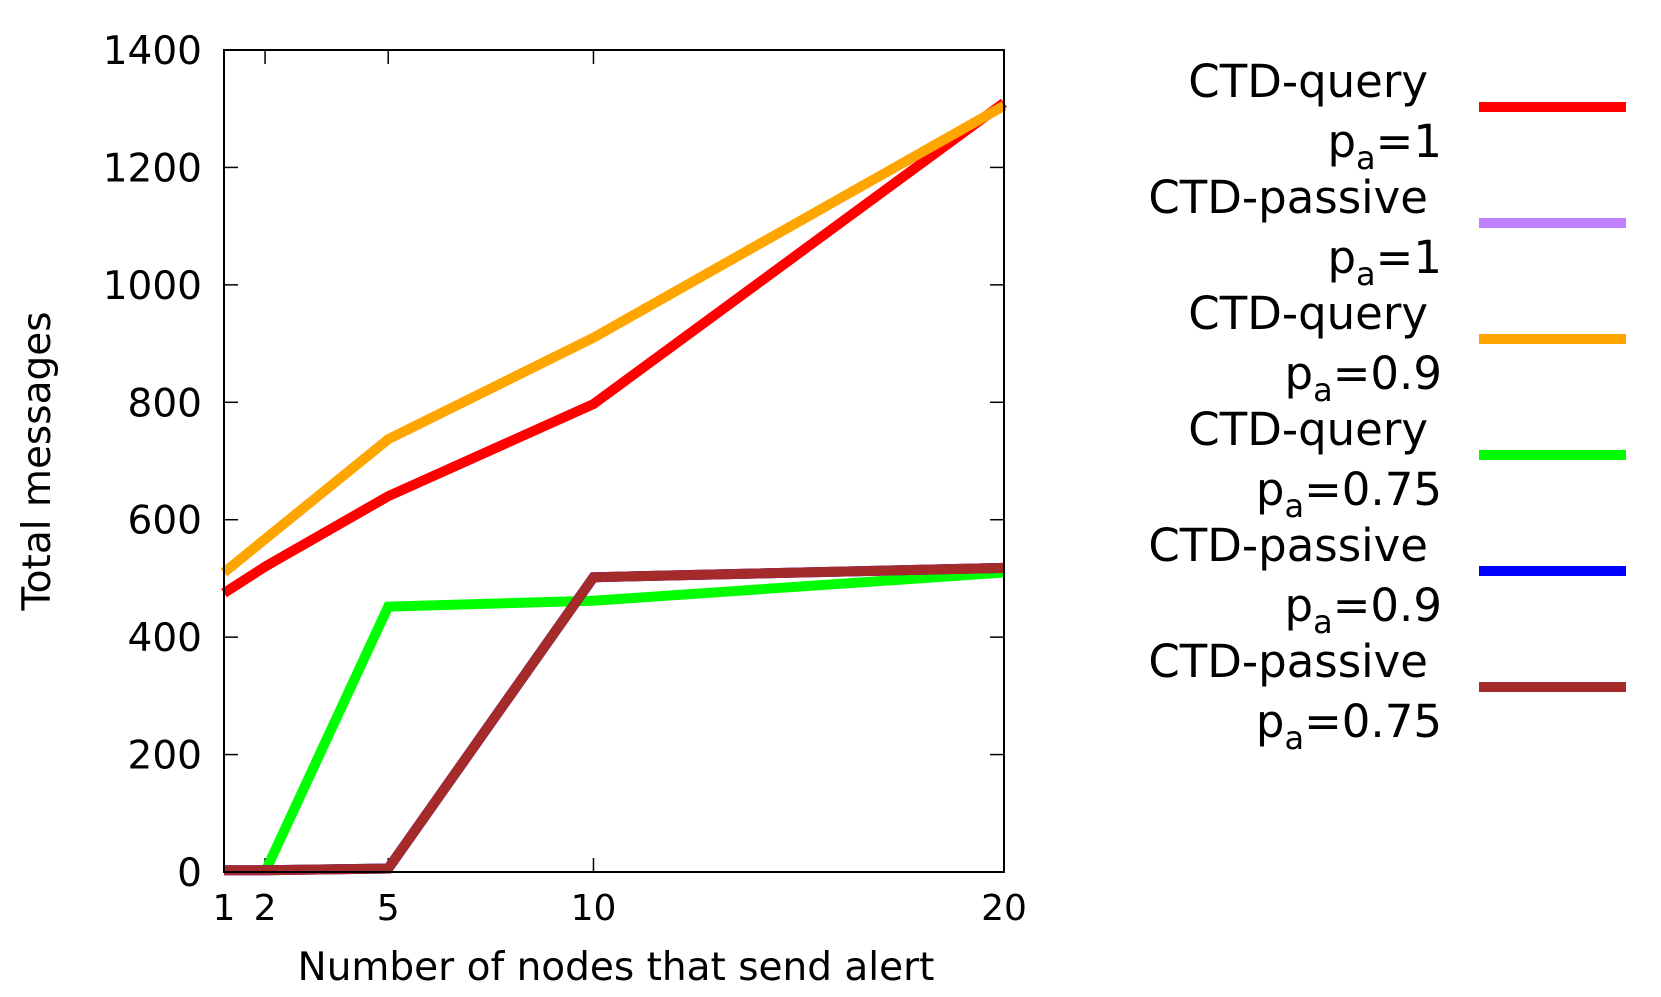 This screenshot has width=1661, height=997. Describe the element at coordinates (165, 638) in the screenshot. I see `y-tick-label: 400` at that location.